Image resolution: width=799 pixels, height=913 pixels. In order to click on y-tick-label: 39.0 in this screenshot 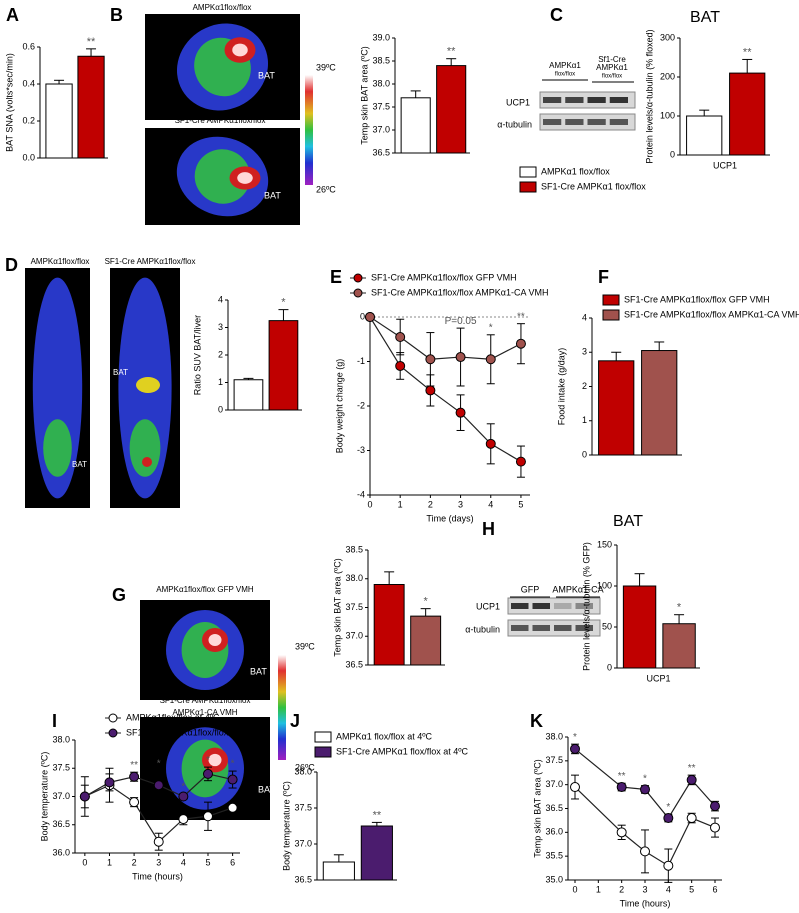, I will do `click(381, 37)`.